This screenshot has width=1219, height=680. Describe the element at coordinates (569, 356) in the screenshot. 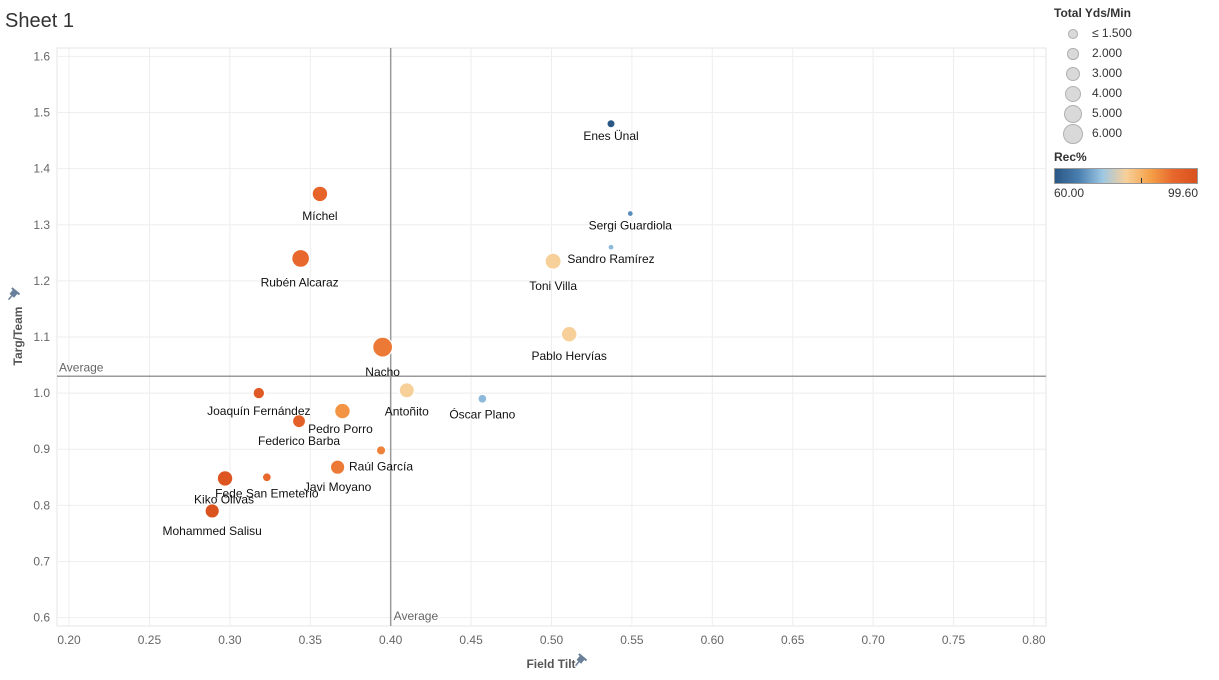

I see `point-label: Pablo Hervías` at that location.